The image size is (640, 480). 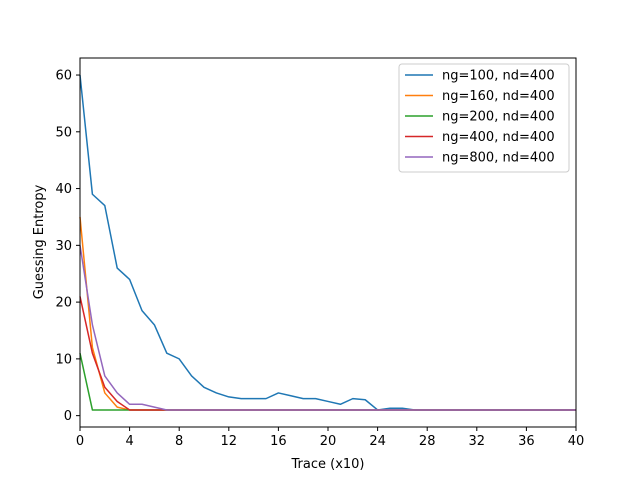 What do you see at coordinates (63, 189) in the screenshot?
I see `y-tick-label: 40` at bounding box center [63, 189].